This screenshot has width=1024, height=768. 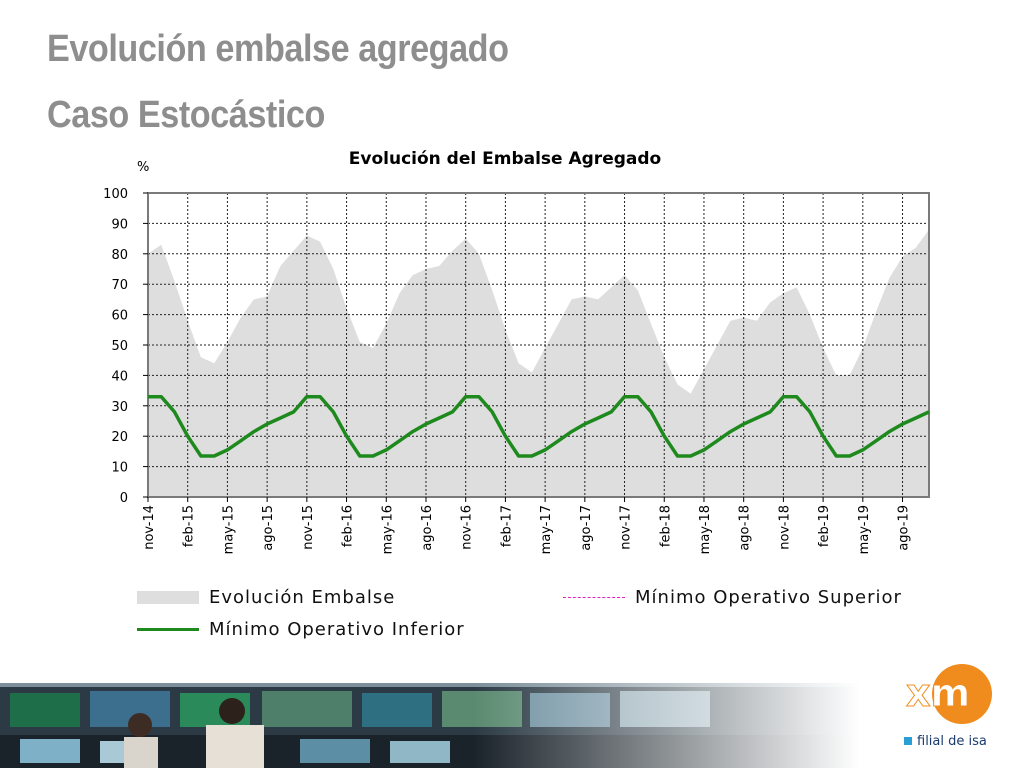 What do you see at coordinates (119, 437) in the screenshot?
I see `y-tick-label: 20` at bounding box center [119, 437].